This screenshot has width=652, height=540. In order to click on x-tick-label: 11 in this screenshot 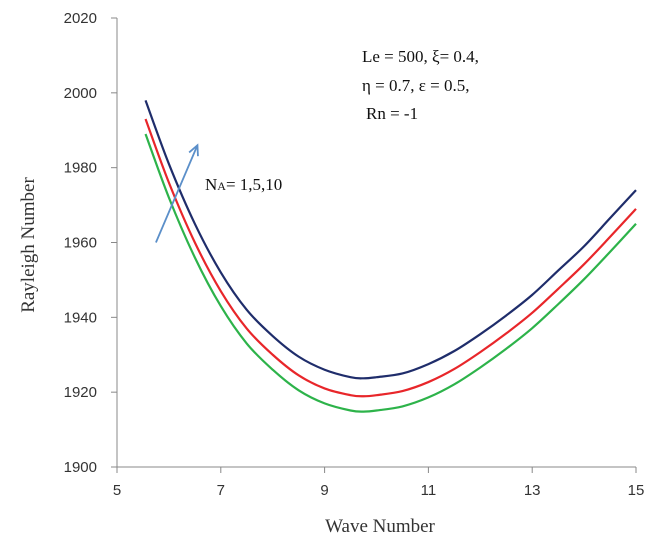, I will do `click(429, 490)`.